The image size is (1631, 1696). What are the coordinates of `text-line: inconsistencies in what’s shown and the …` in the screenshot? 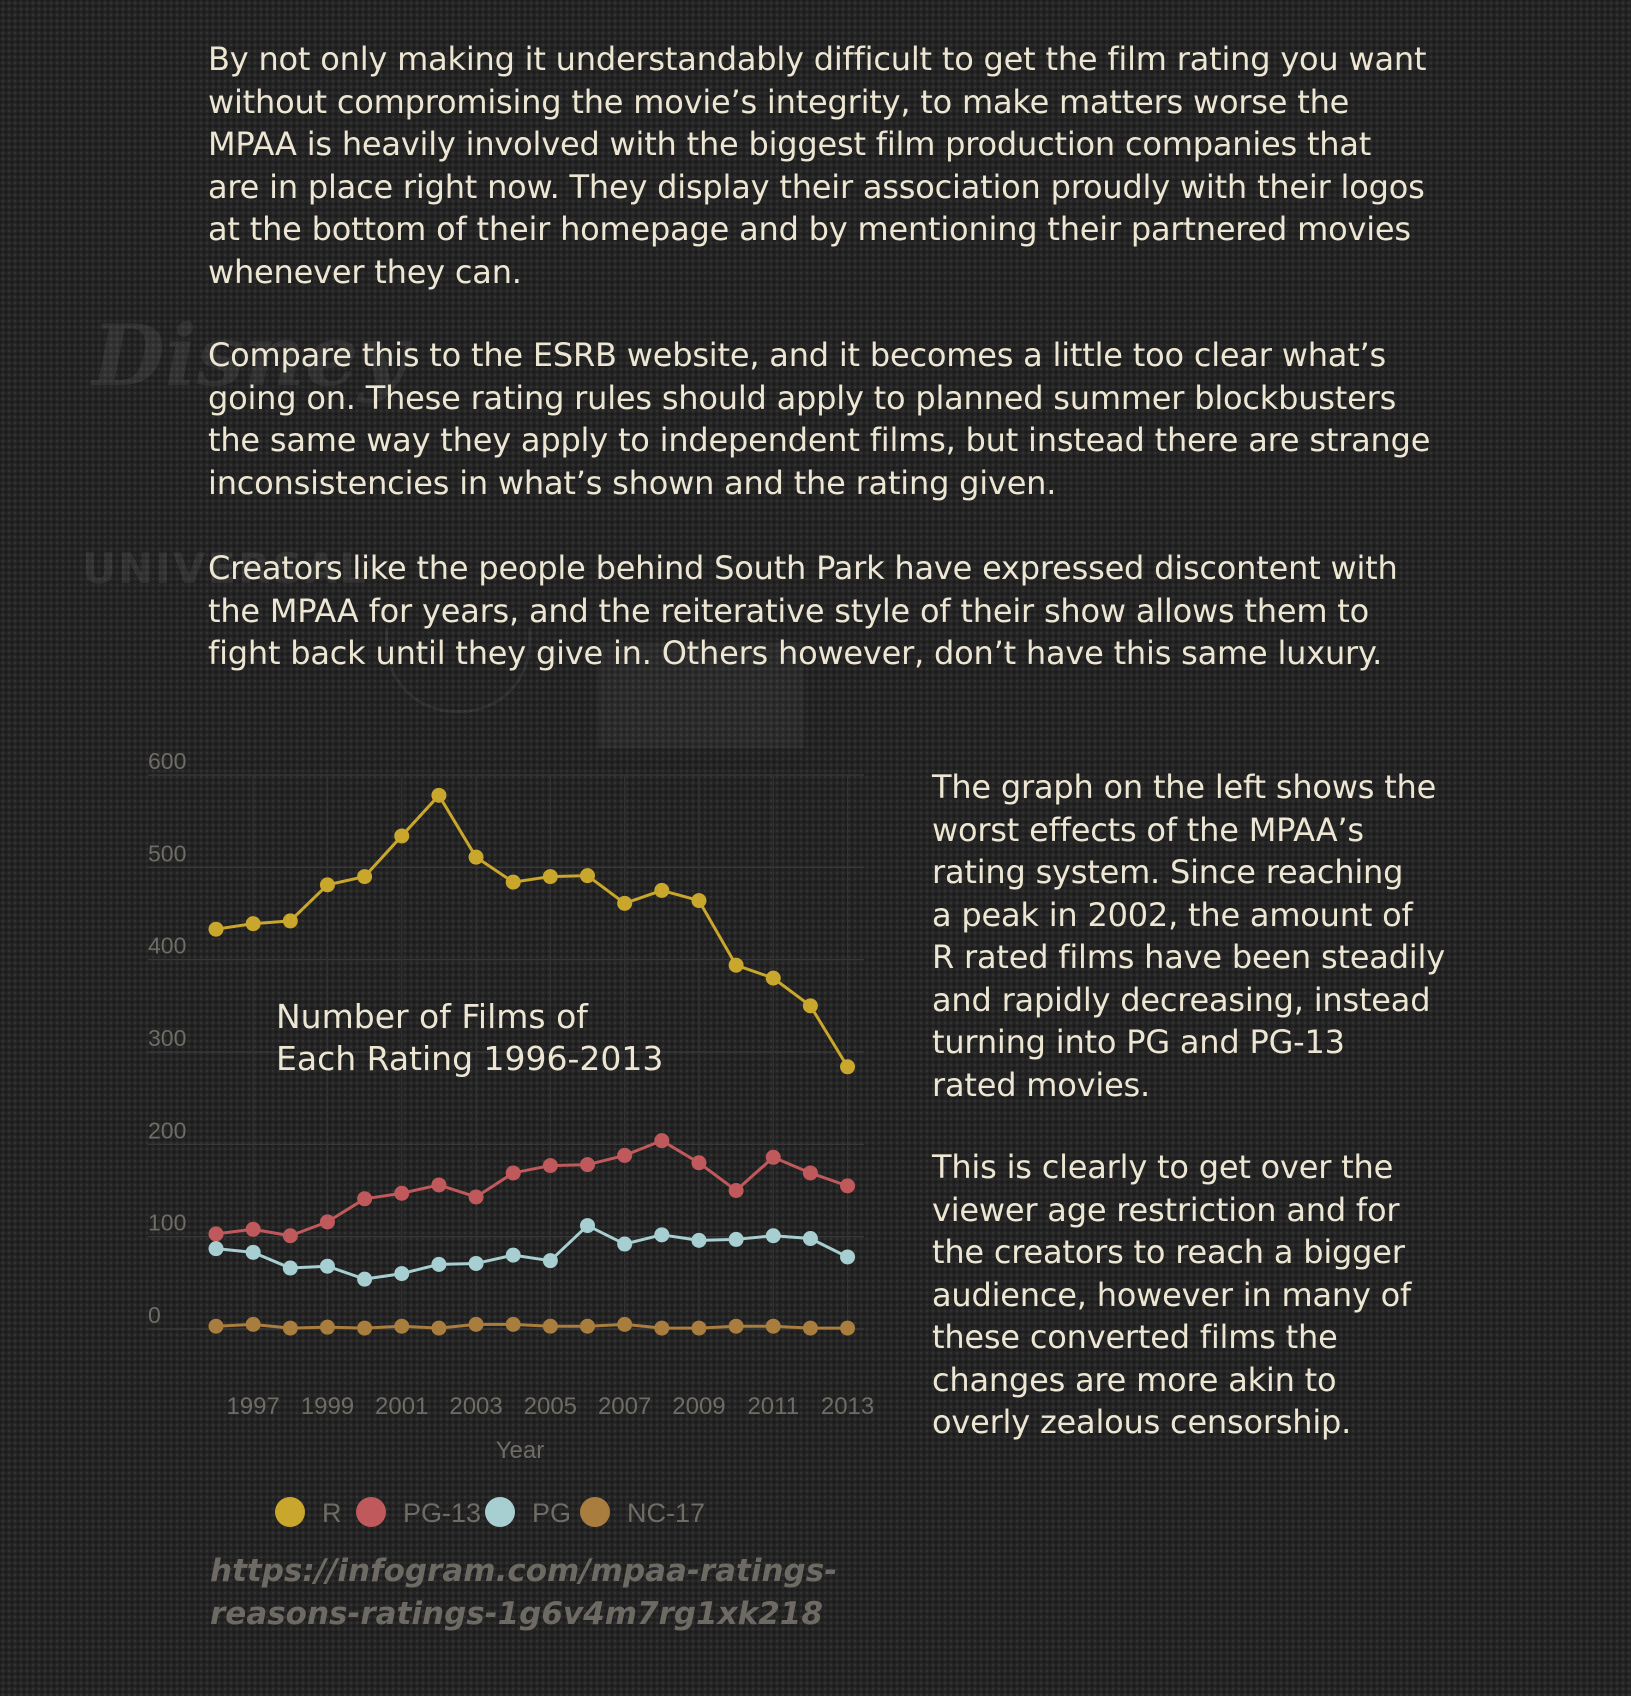 It's located at (632, 482).